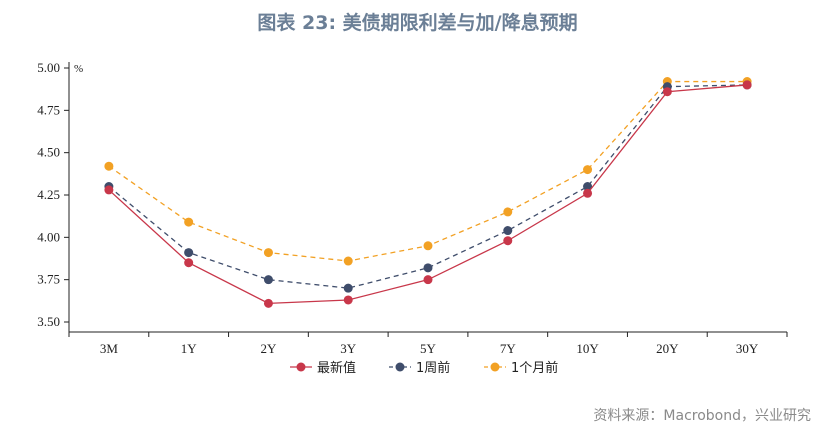 The height and width of the screenshot is (431, 835). I want to click on legend-item: 1个月前, so click(521, 368).